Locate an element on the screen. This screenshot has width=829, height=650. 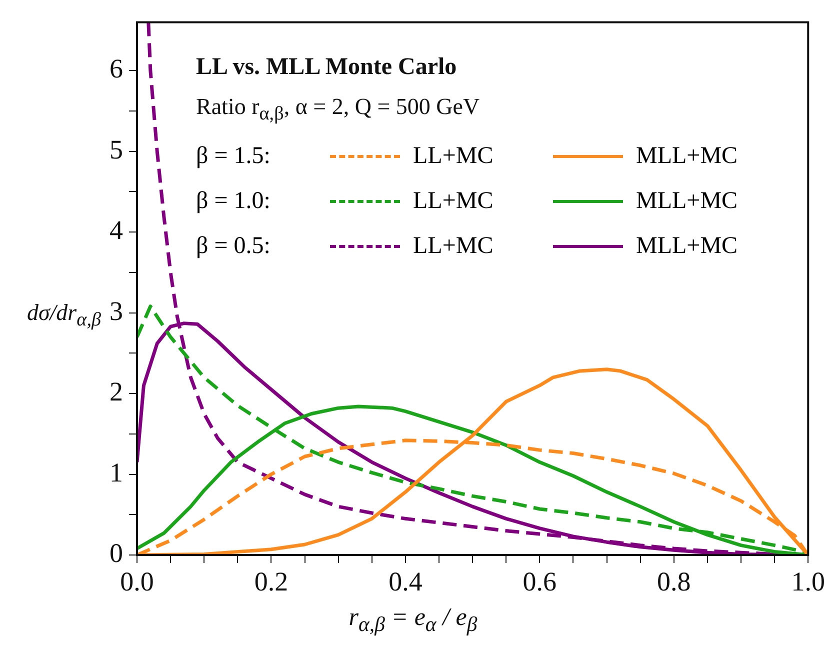
y-tick-label: 3 is located at coordinates (116, 311).